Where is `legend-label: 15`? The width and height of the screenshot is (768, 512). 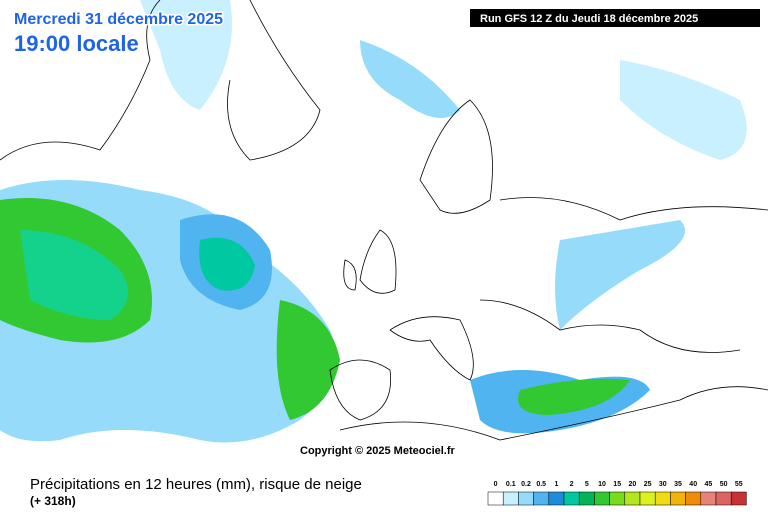 legend-label: 15 is located at coordinates (617, 484).